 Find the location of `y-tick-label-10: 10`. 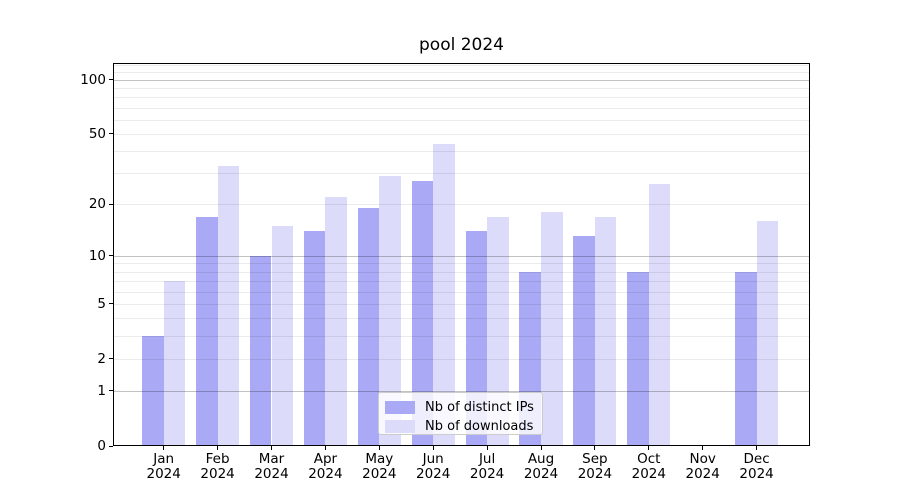

y-tick-label-10: 10 is located at coordinates (97, 255).